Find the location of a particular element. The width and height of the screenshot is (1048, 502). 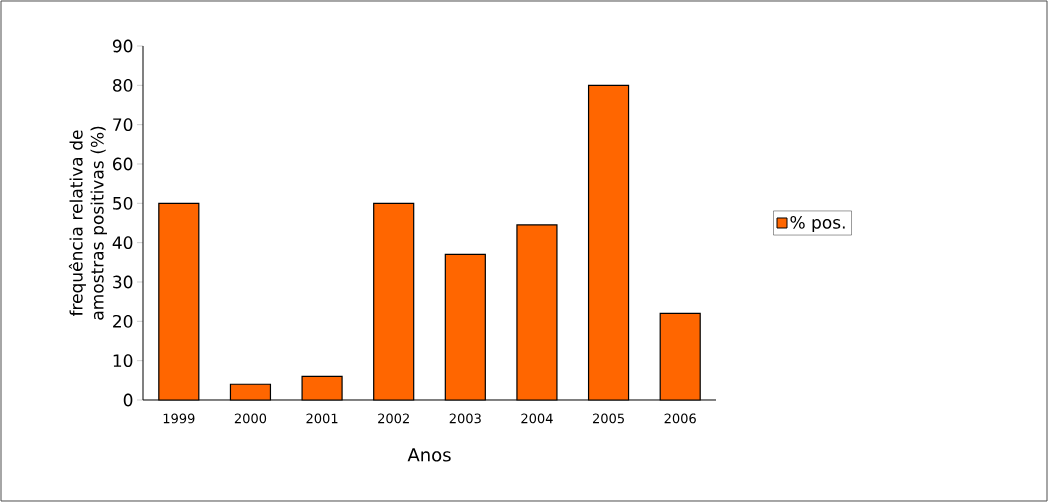

x-tick-label: 2005 is located at coordinates (608, 418).